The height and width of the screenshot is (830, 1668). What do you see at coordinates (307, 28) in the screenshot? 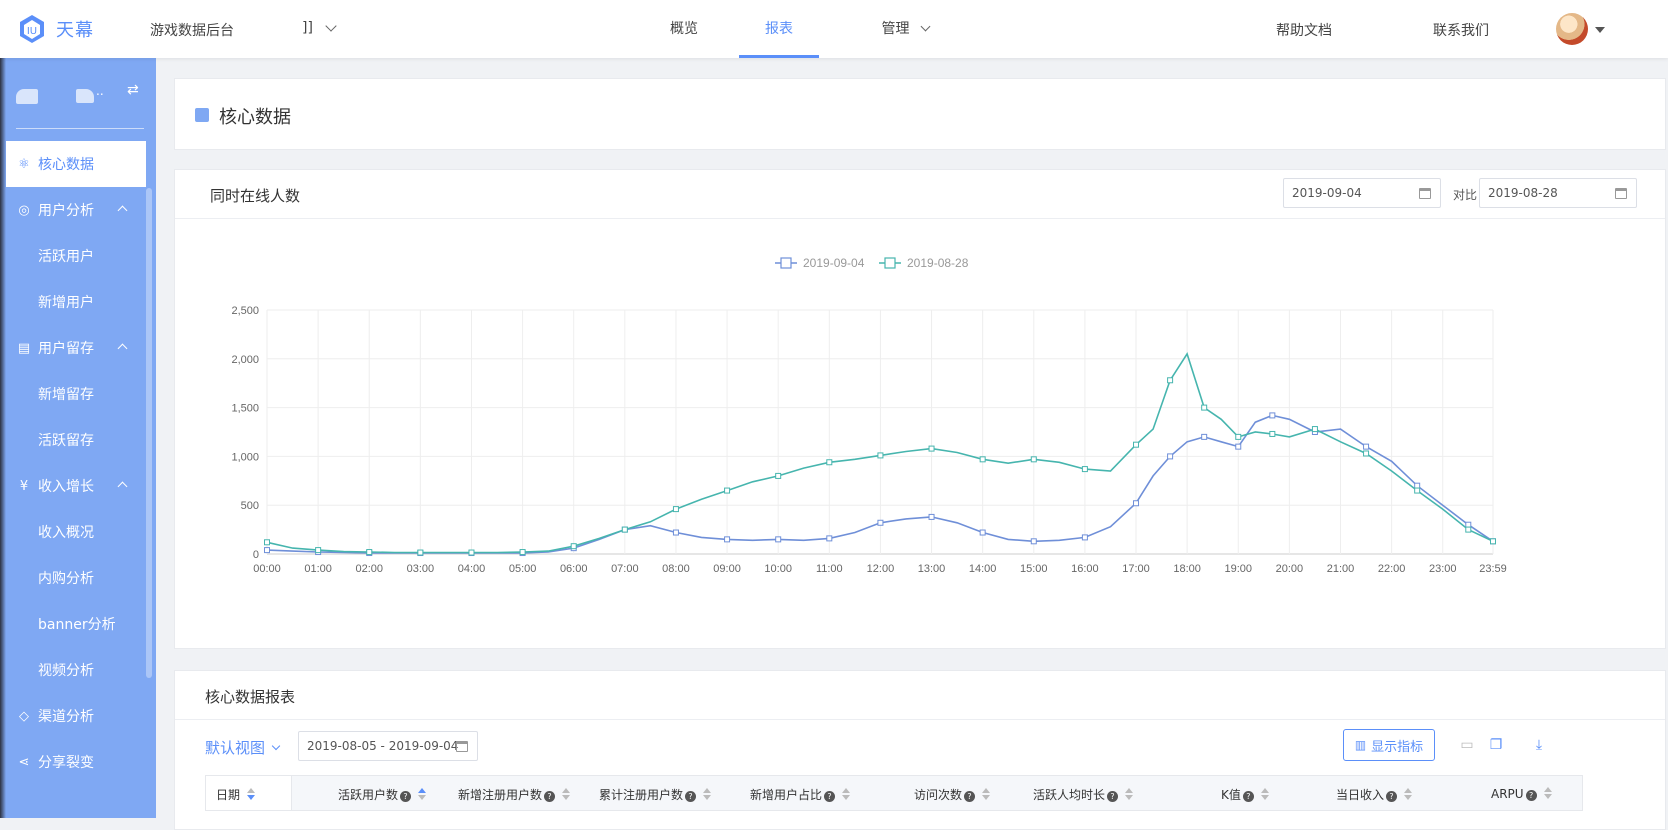
I see `game-selector-value: ]]` at bounding box center [307, 28].